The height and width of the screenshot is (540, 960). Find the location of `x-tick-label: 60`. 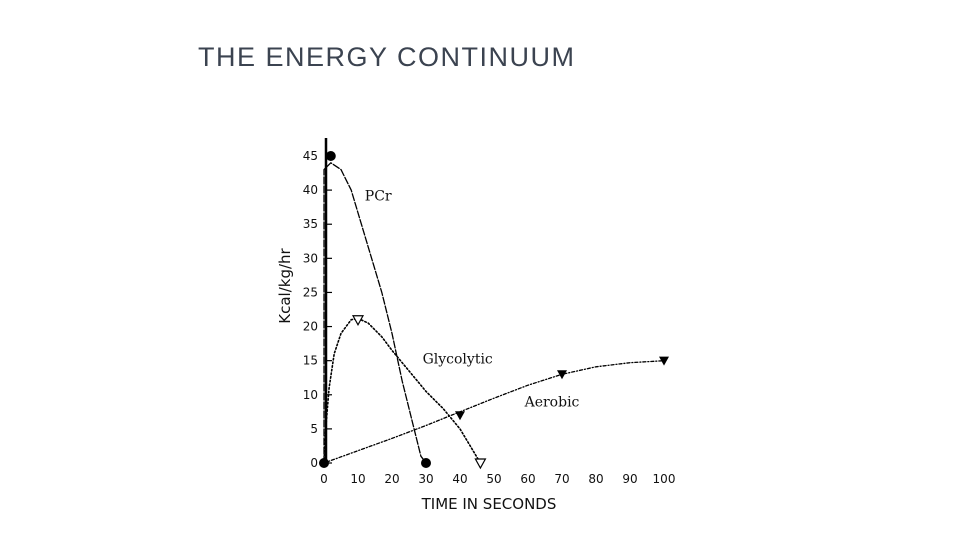

x-tick-label: 60 is located at coordinates (527, 479).